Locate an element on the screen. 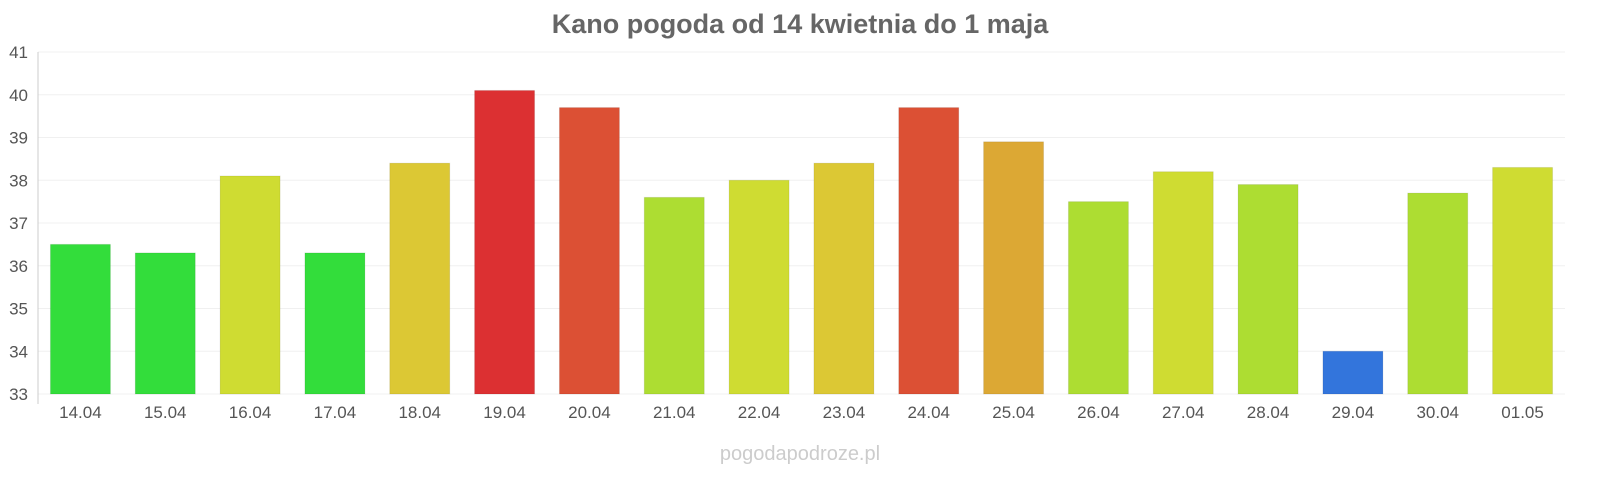  y-tick-label: 34 is located at coordinates (18, 351).